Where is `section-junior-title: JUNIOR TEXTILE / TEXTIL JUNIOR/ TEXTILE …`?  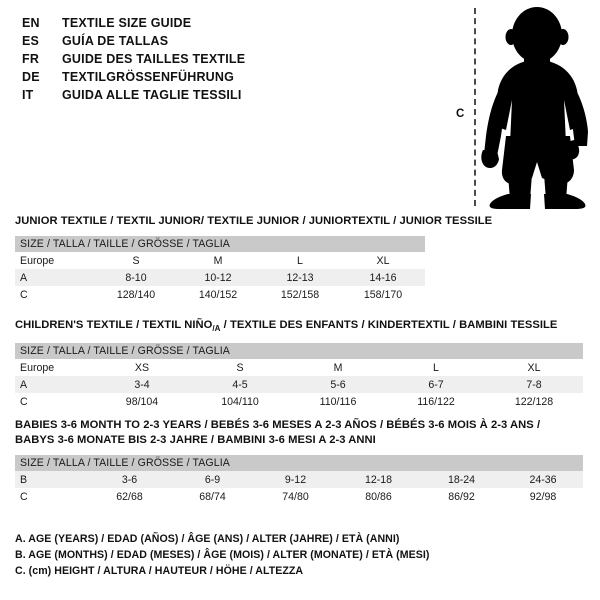
section-junior-title: JUNIOR TEXTILE / TEXTIL JUNIOR/ TEXTILE … is located at coordinates (254, 221).